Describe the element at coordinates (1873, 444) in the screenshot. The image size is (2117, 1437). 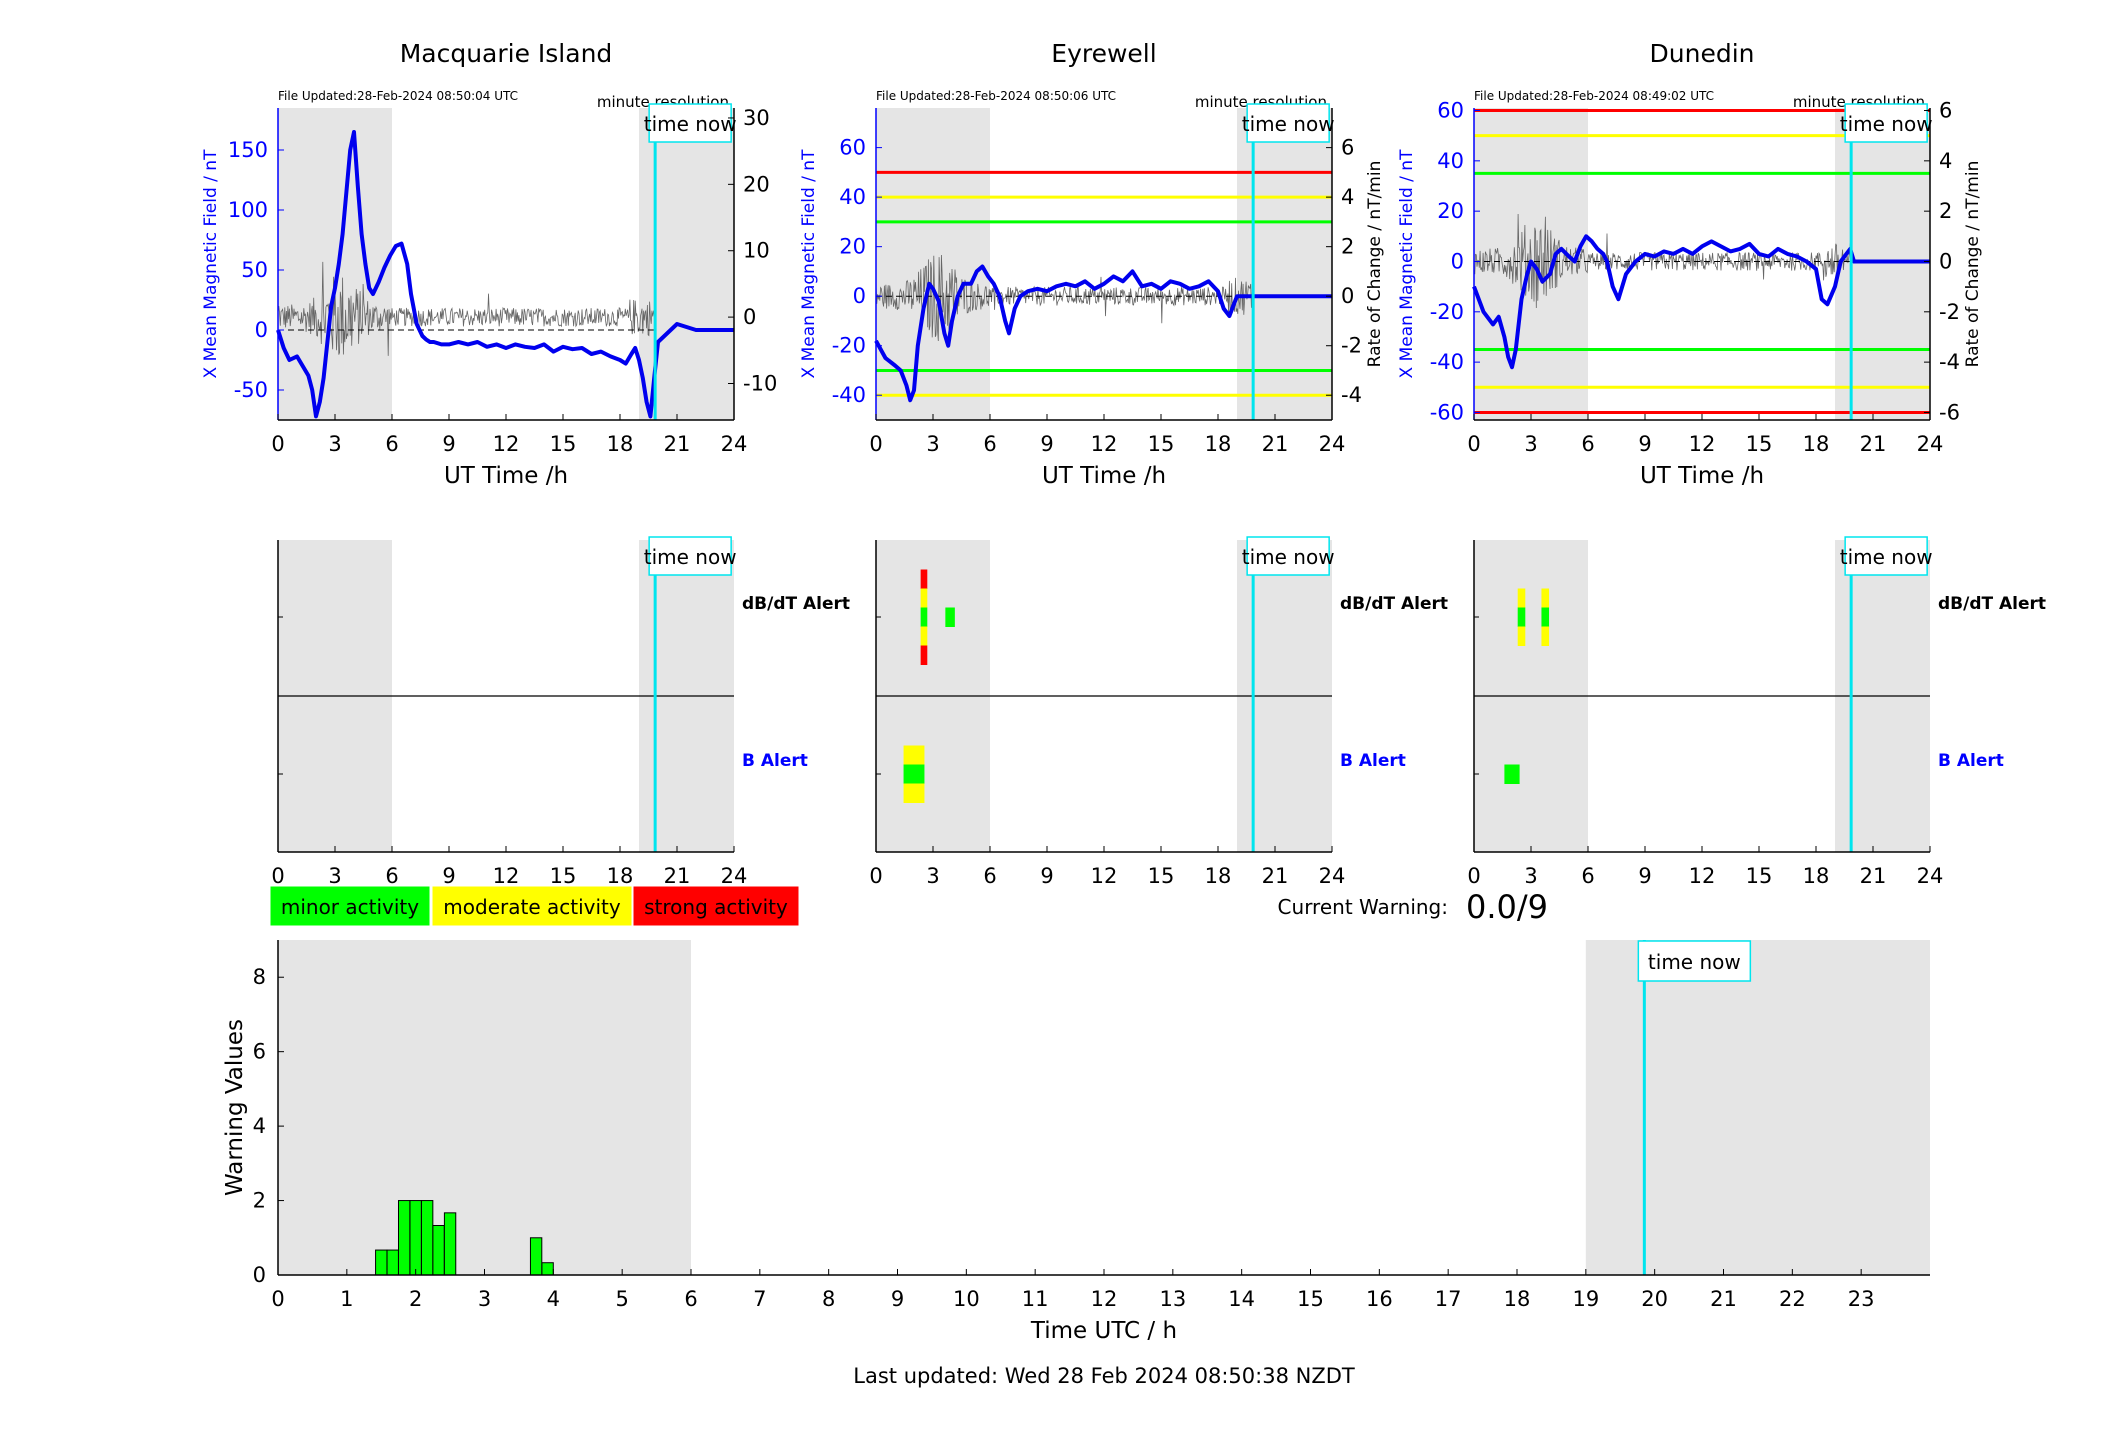
I see `s2-x-tick-label-7: 21` at that location.